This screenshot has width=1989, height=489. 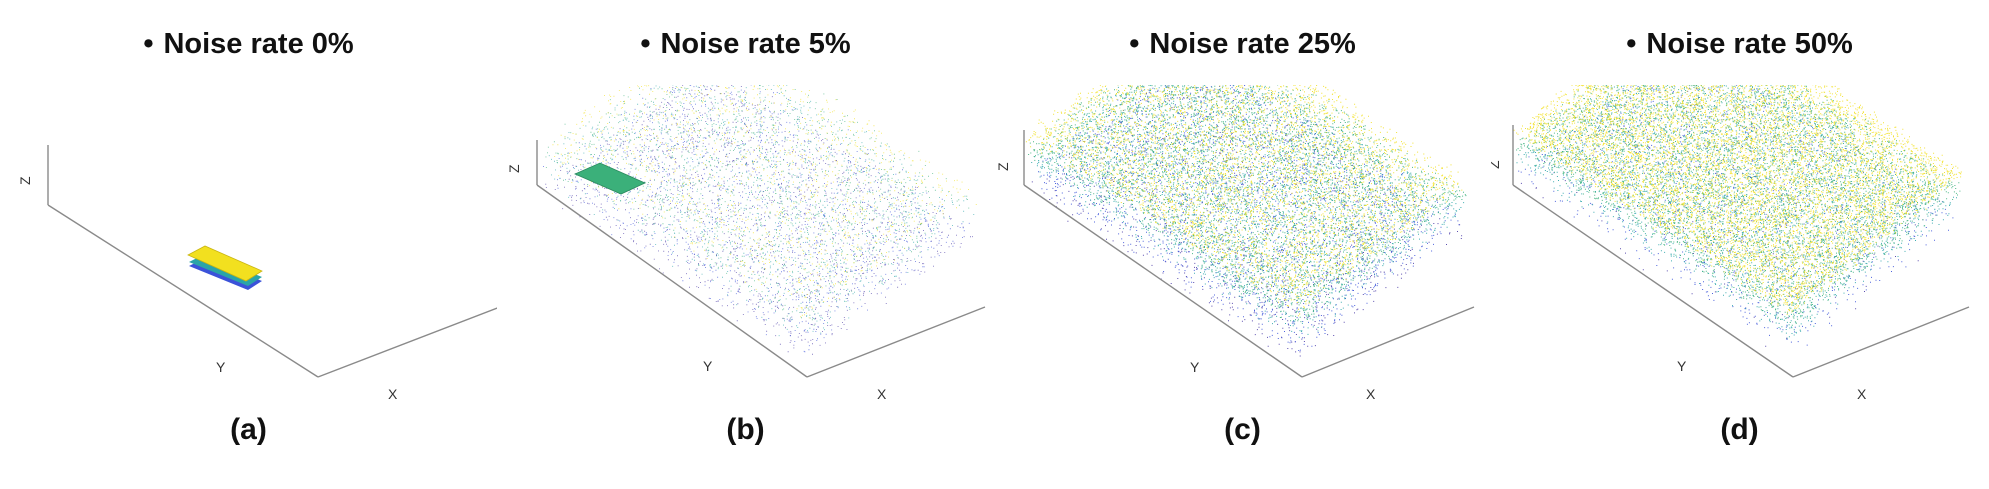 I want to click on title-text: Noise rate 5%, so click(x=755, y=44).